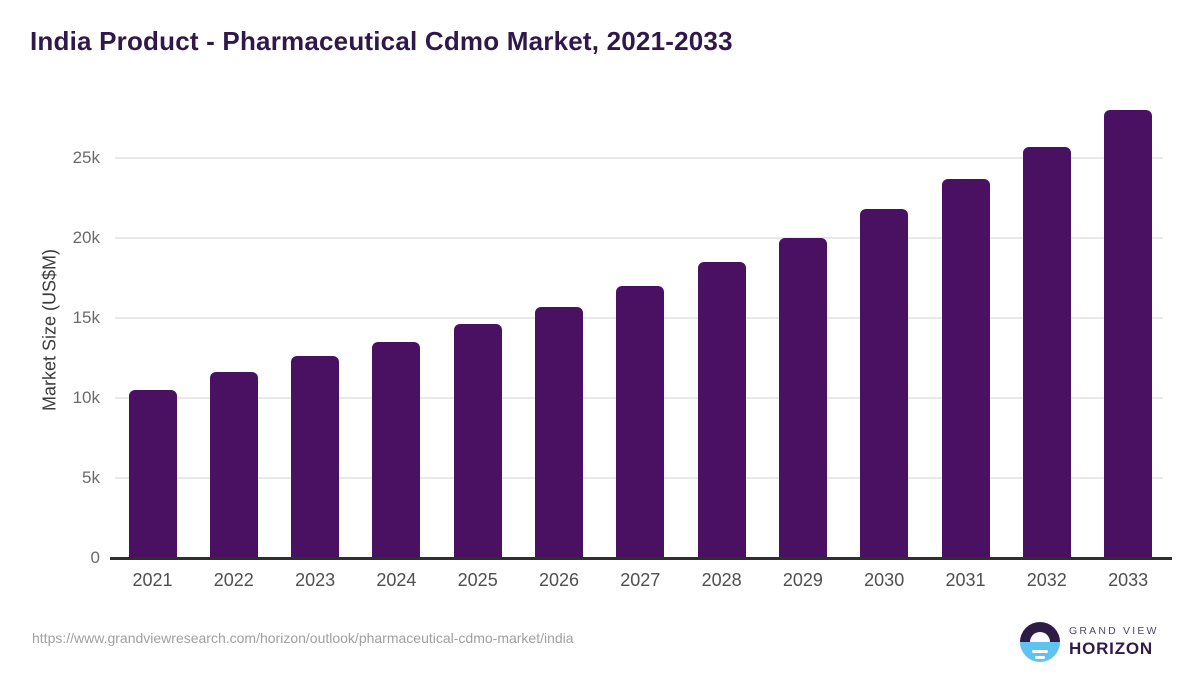 The height and width of the screenshot is (675, 1200). What do you see at coordinates (1046, 580) in the screenshot?
I see `x-tick-label-2032: 2032` at bounding box center [1046, 580].